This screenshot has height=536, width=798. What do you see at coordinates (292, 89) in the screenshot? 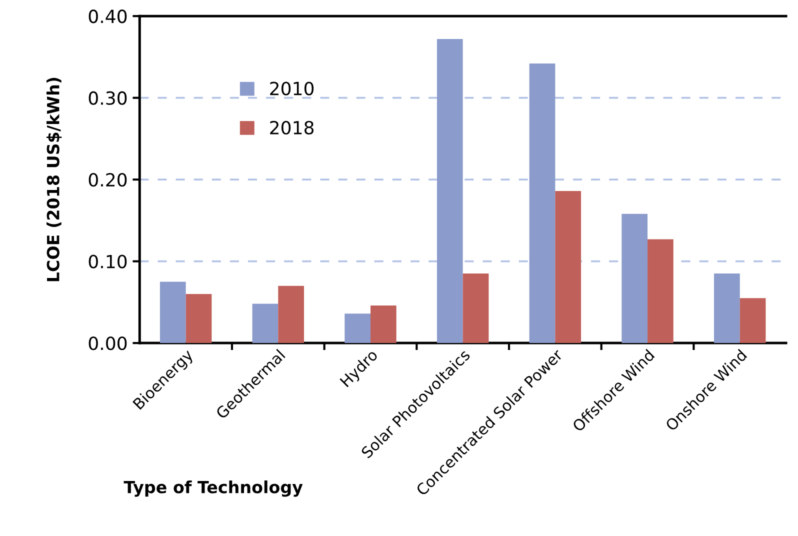
I see `legend-label: 2010` at bounding box center [292, 89].